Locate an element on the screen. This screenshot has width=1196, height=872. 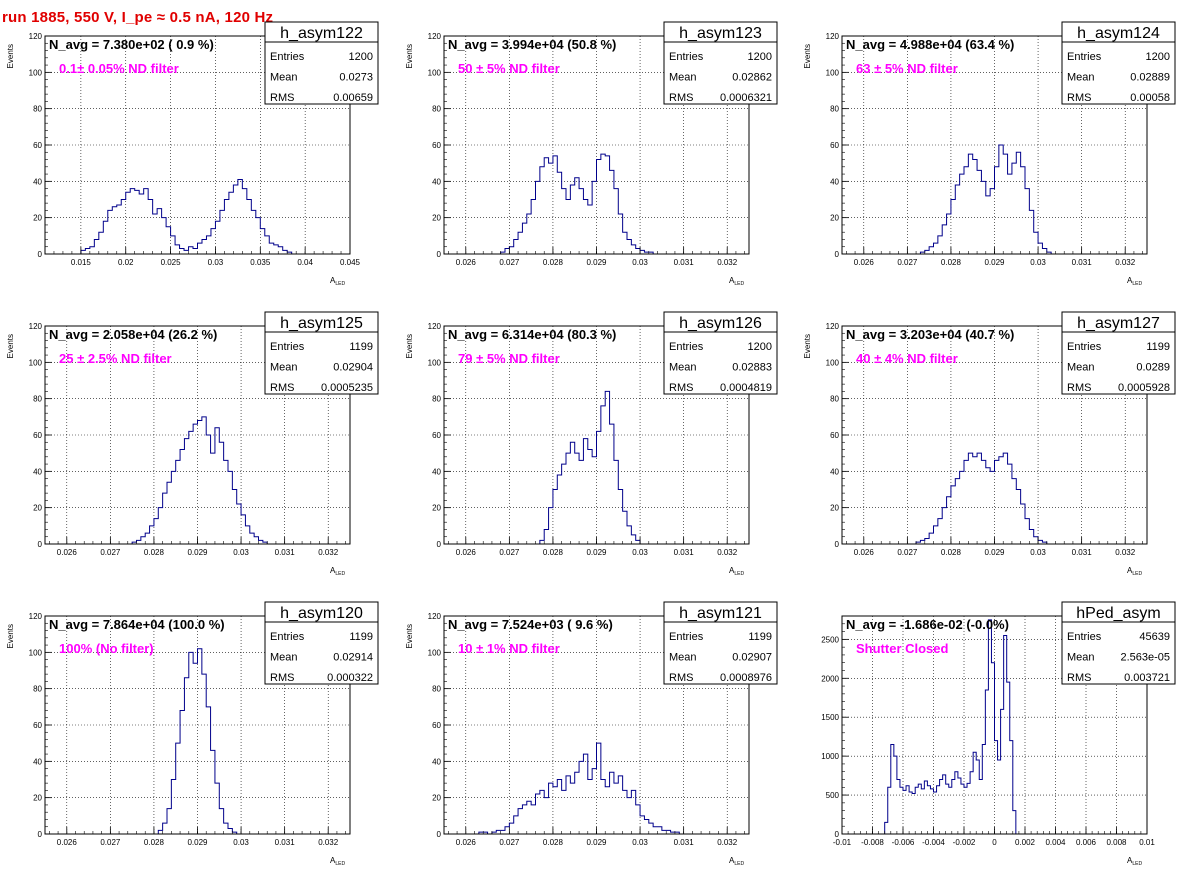
x-tick-label: -0.002 is located at coordinates (964, 842).